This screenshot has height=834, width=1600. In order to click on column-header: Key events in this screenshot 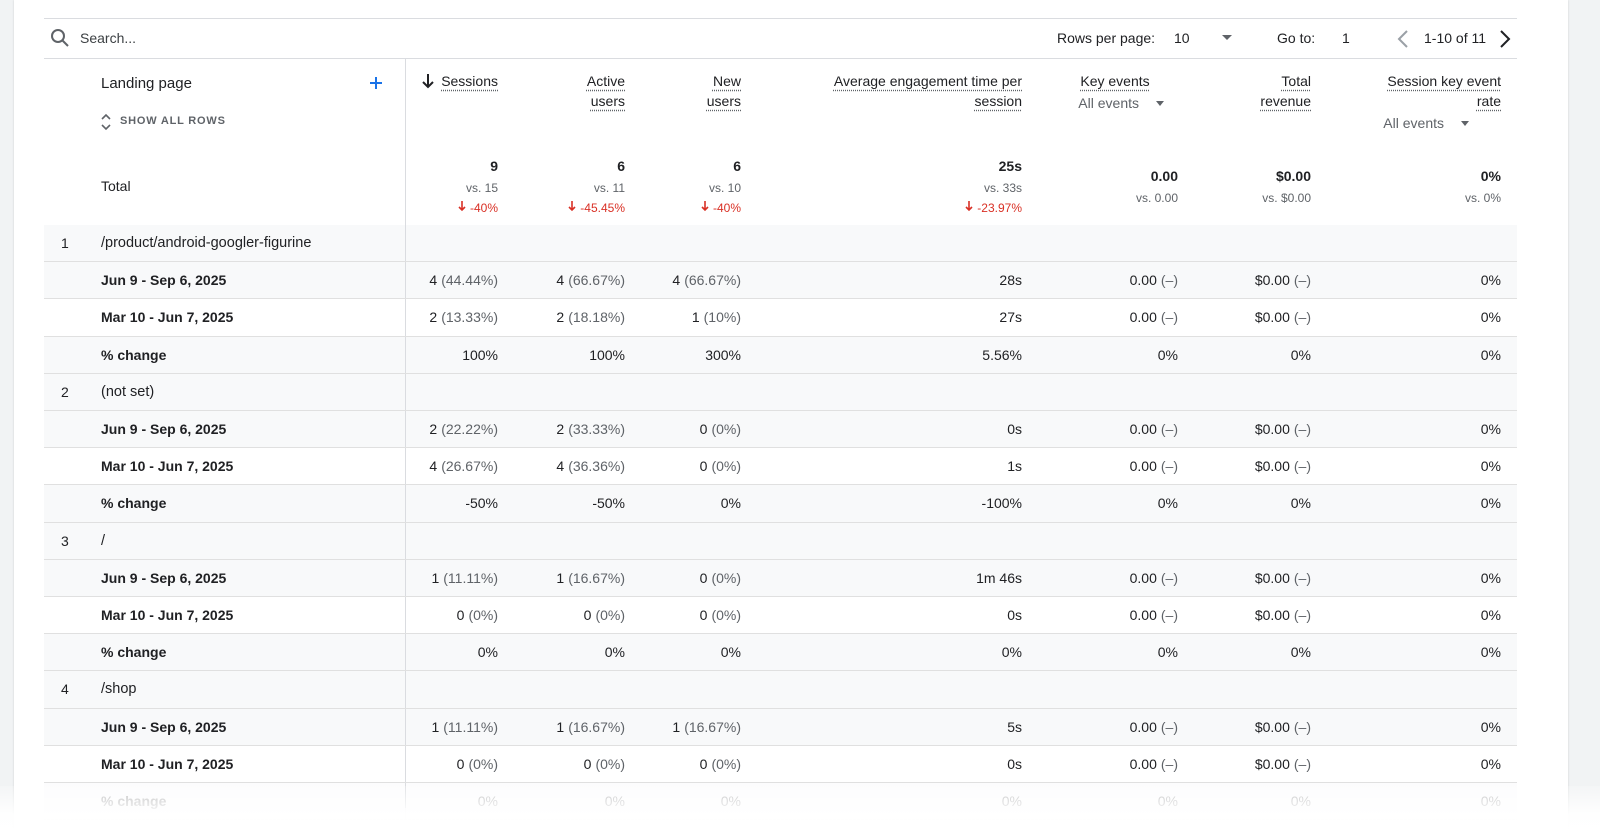, I will do `click(1115, 81)`.